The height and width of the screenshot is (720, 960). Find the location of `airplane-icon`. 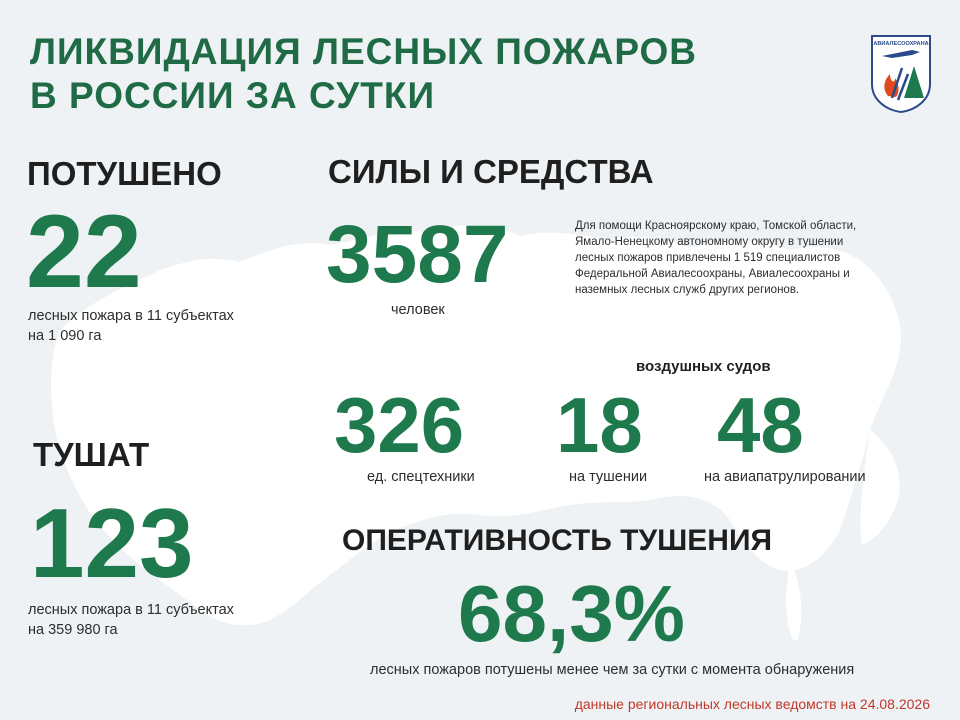

airplane-icon is located at coordinates (901, 54).